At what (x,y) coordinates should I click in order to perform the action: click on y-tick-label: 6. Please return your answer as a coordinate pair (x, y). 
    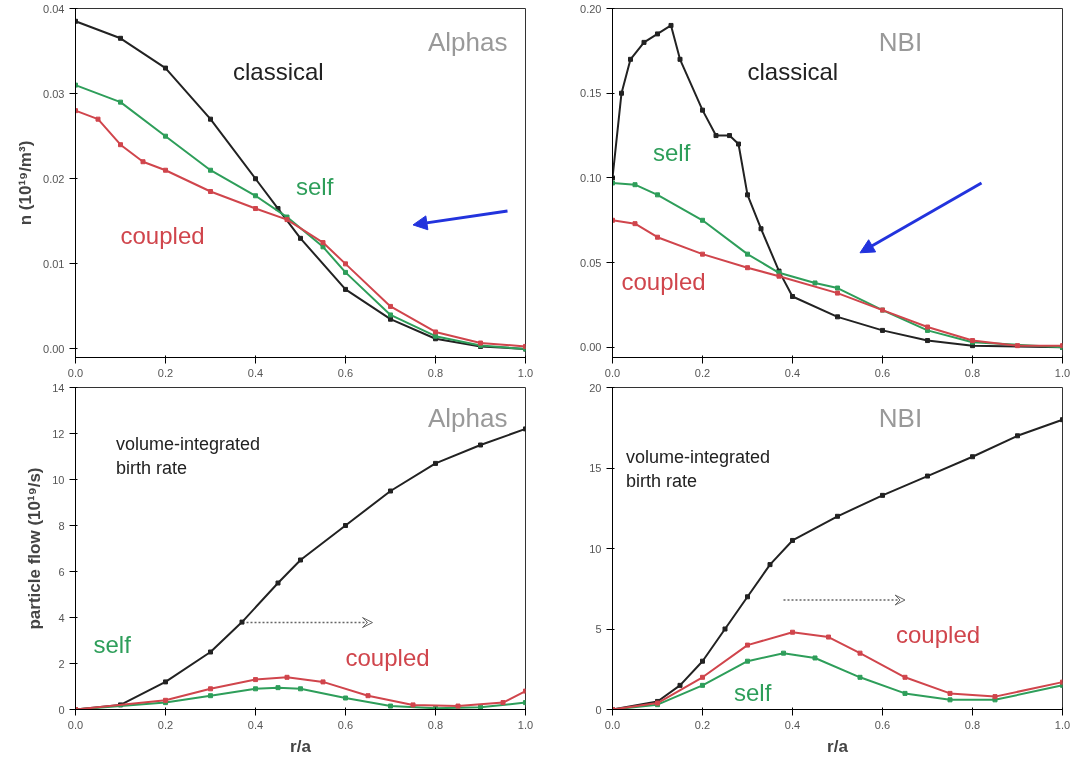
    Looking at the image, I should click on (61, 571).